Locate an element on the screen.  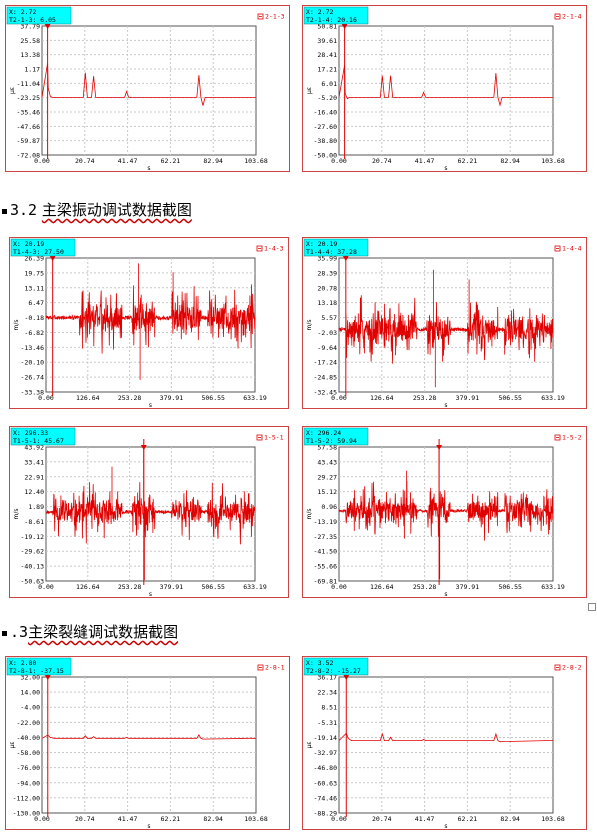
y-tick-label: -19.12 is located at coordinates (33, 537).